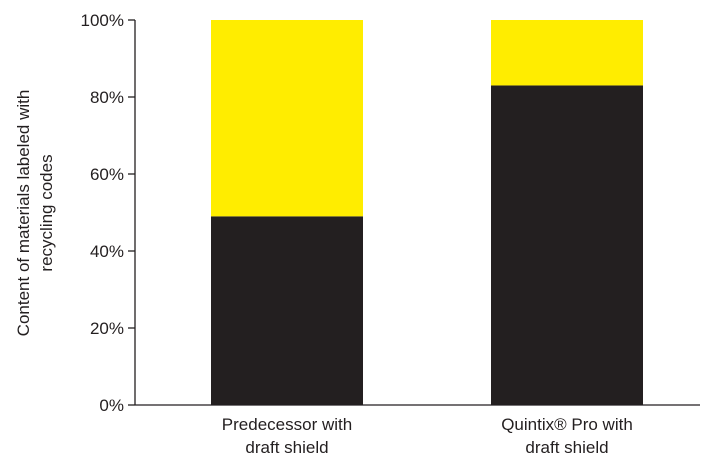 This screenshot has width=711, height=461. I want to click on x-category-label-line: Predecessor with, so click(287, 424).